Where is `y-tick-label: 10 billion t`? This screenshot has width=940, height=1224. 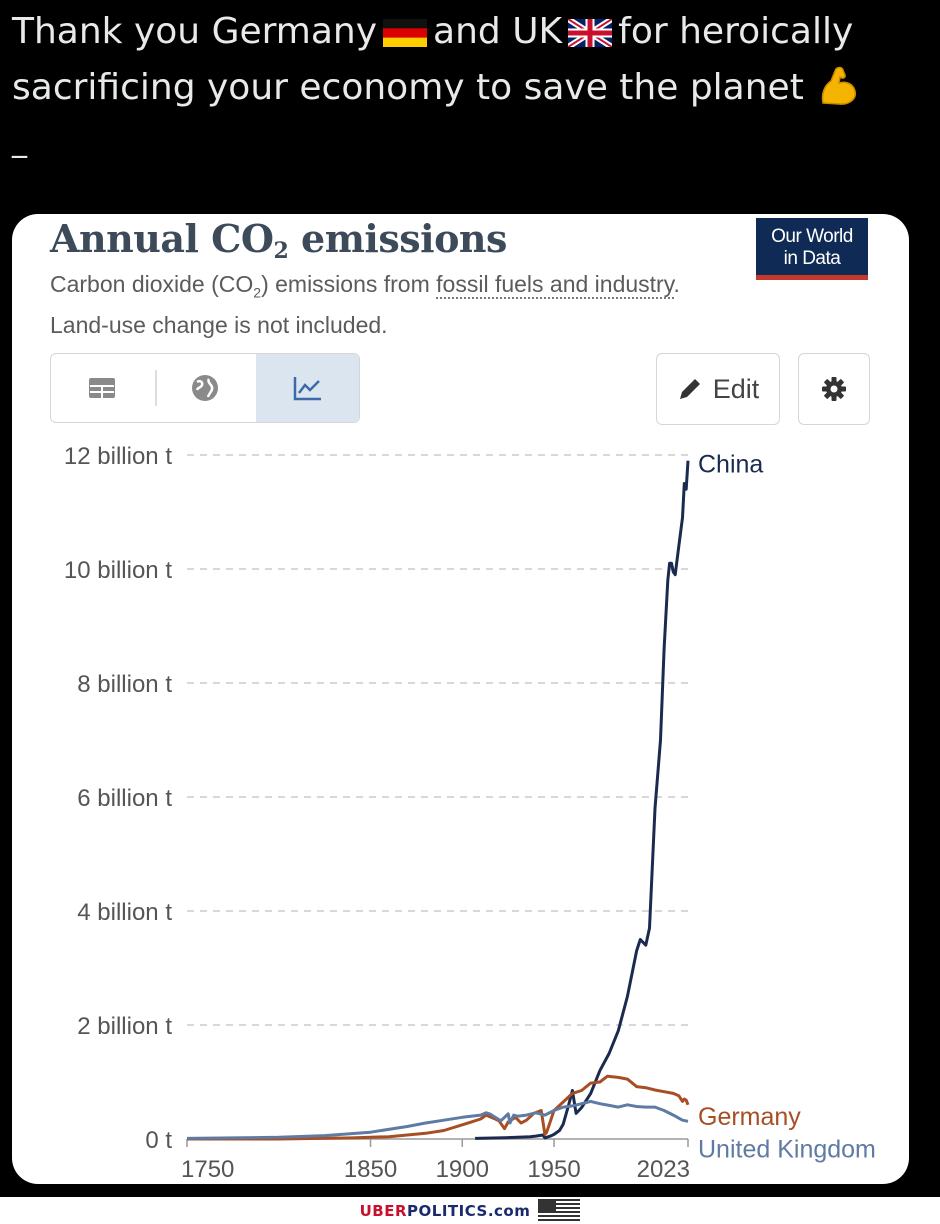
y-tick-label: 10 billion t is located at coordinates (118, 570).